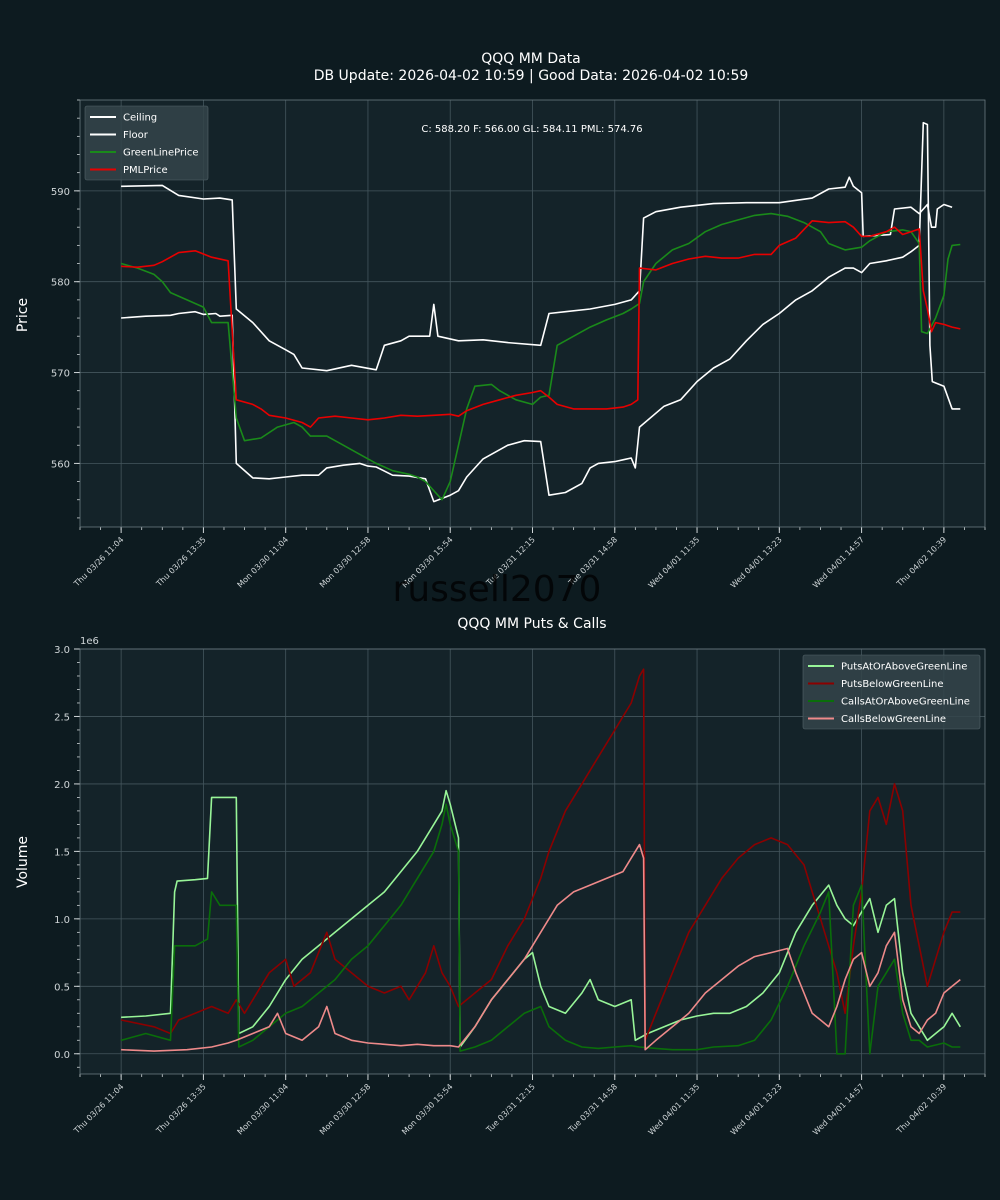 This screenshot has height=1200, width=1000. Describe the element at coordinates (62, 717) in the screenshot. I see `volume-y-tick-label: 2.5` at that location.